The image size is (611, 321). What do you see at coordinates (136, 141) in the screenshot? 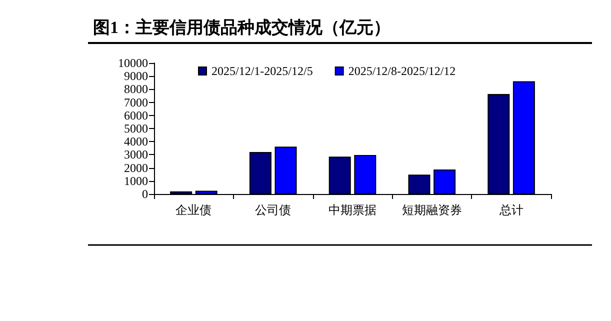
I see `y-tick-label: 4000` at bounding box center [136, 141].